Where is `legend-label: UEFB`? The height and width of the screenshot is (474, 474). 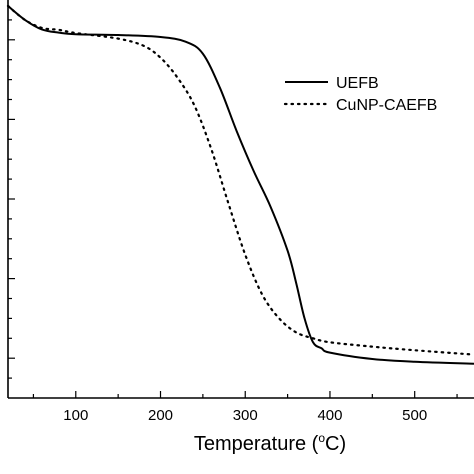 legend-label: UEFB is located at coordinates (357, 83).